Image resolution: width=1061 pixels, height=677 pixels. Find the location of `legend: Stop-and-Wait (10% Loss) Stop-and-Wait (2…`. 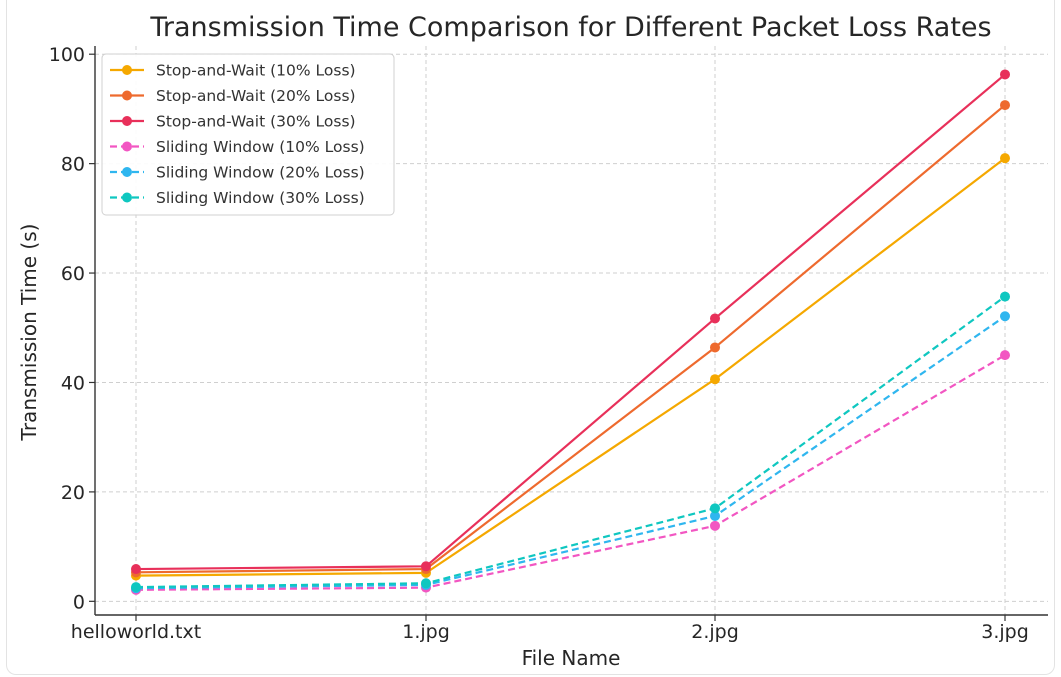

legend: Stop-and-Wait (10% Loss) Stop-and-Wait (2… is located at coordinates (248, 134).